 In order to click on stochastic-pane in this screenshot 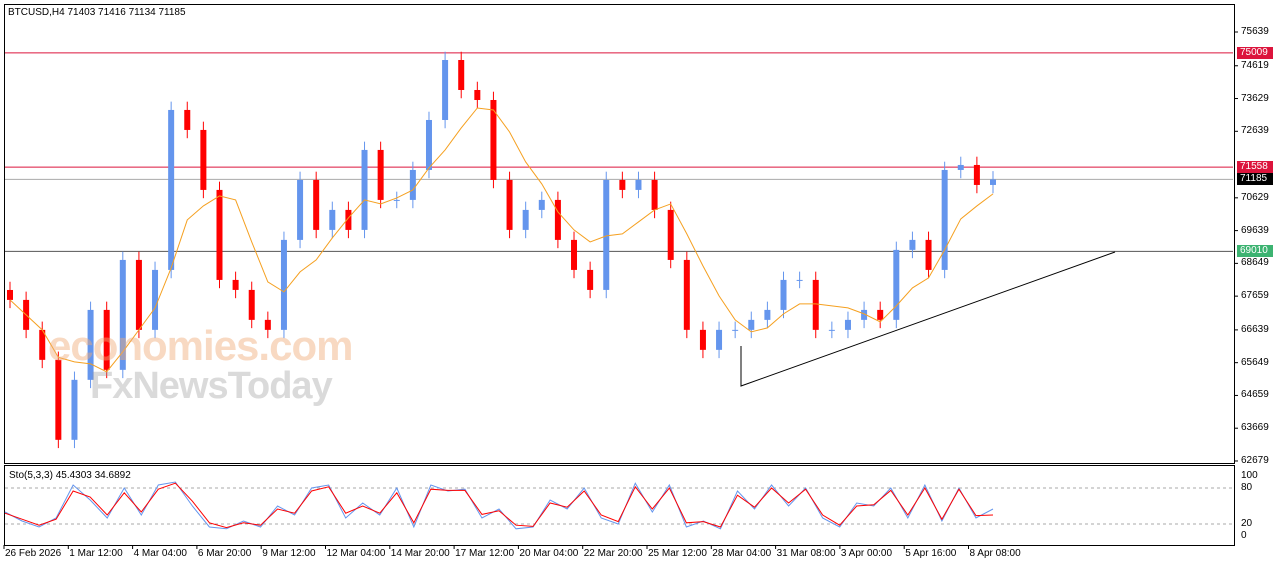, I will do `click(619, 505)`.